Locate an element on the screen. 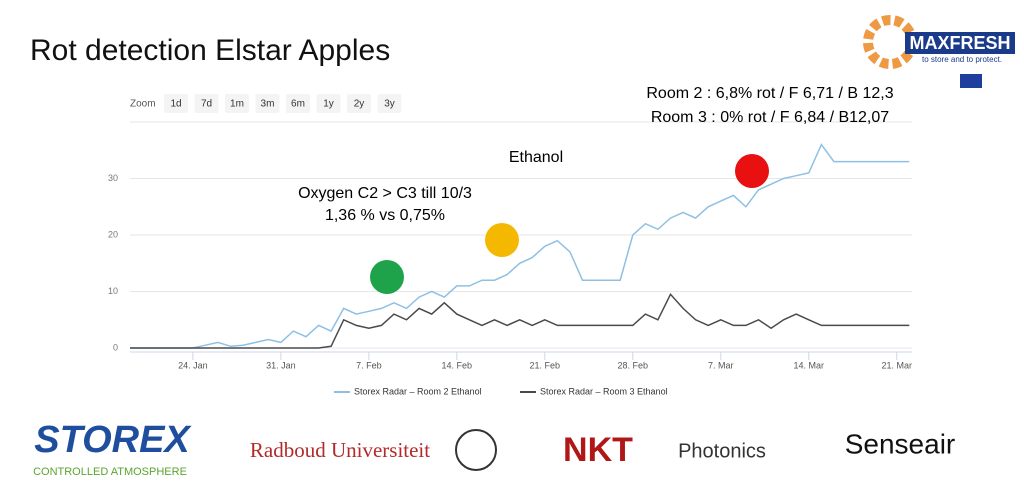  x-tick-label: 28. Feb is located at coordinates (633, 365).